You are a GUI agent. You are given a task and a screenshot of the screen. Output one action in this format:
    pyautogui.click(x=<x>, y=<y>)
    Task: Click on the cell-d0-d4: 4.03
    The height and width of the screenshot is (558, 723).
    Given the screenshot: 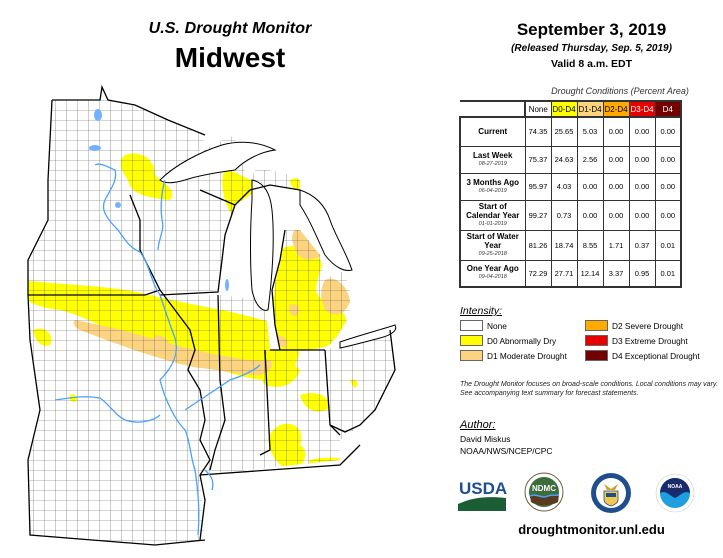 What is the action you would take?
    pyautogui.click(x=564, y=186)
    